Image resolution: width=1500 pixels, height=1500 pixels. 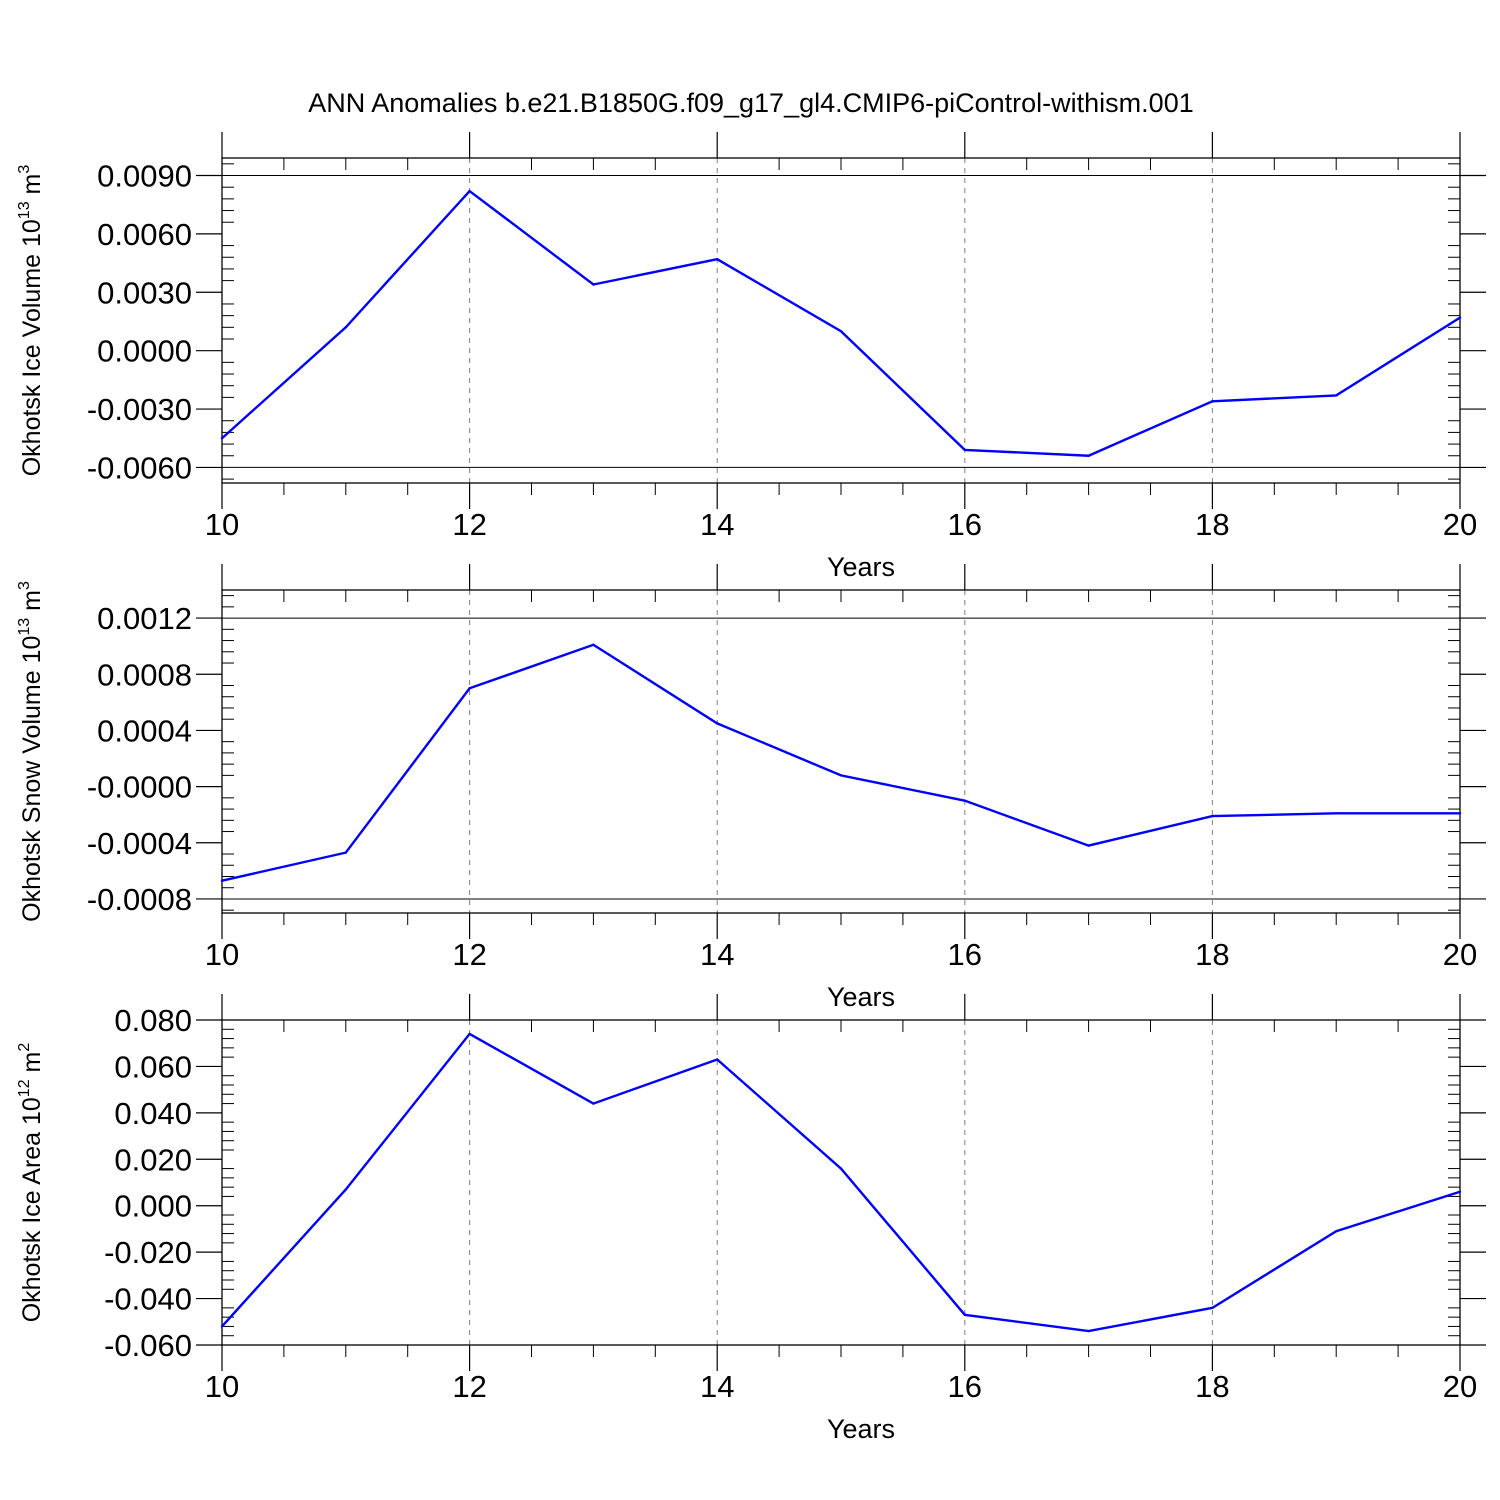 I want to click on y-tick-label: -0.020, so click(x=148, y=1252).